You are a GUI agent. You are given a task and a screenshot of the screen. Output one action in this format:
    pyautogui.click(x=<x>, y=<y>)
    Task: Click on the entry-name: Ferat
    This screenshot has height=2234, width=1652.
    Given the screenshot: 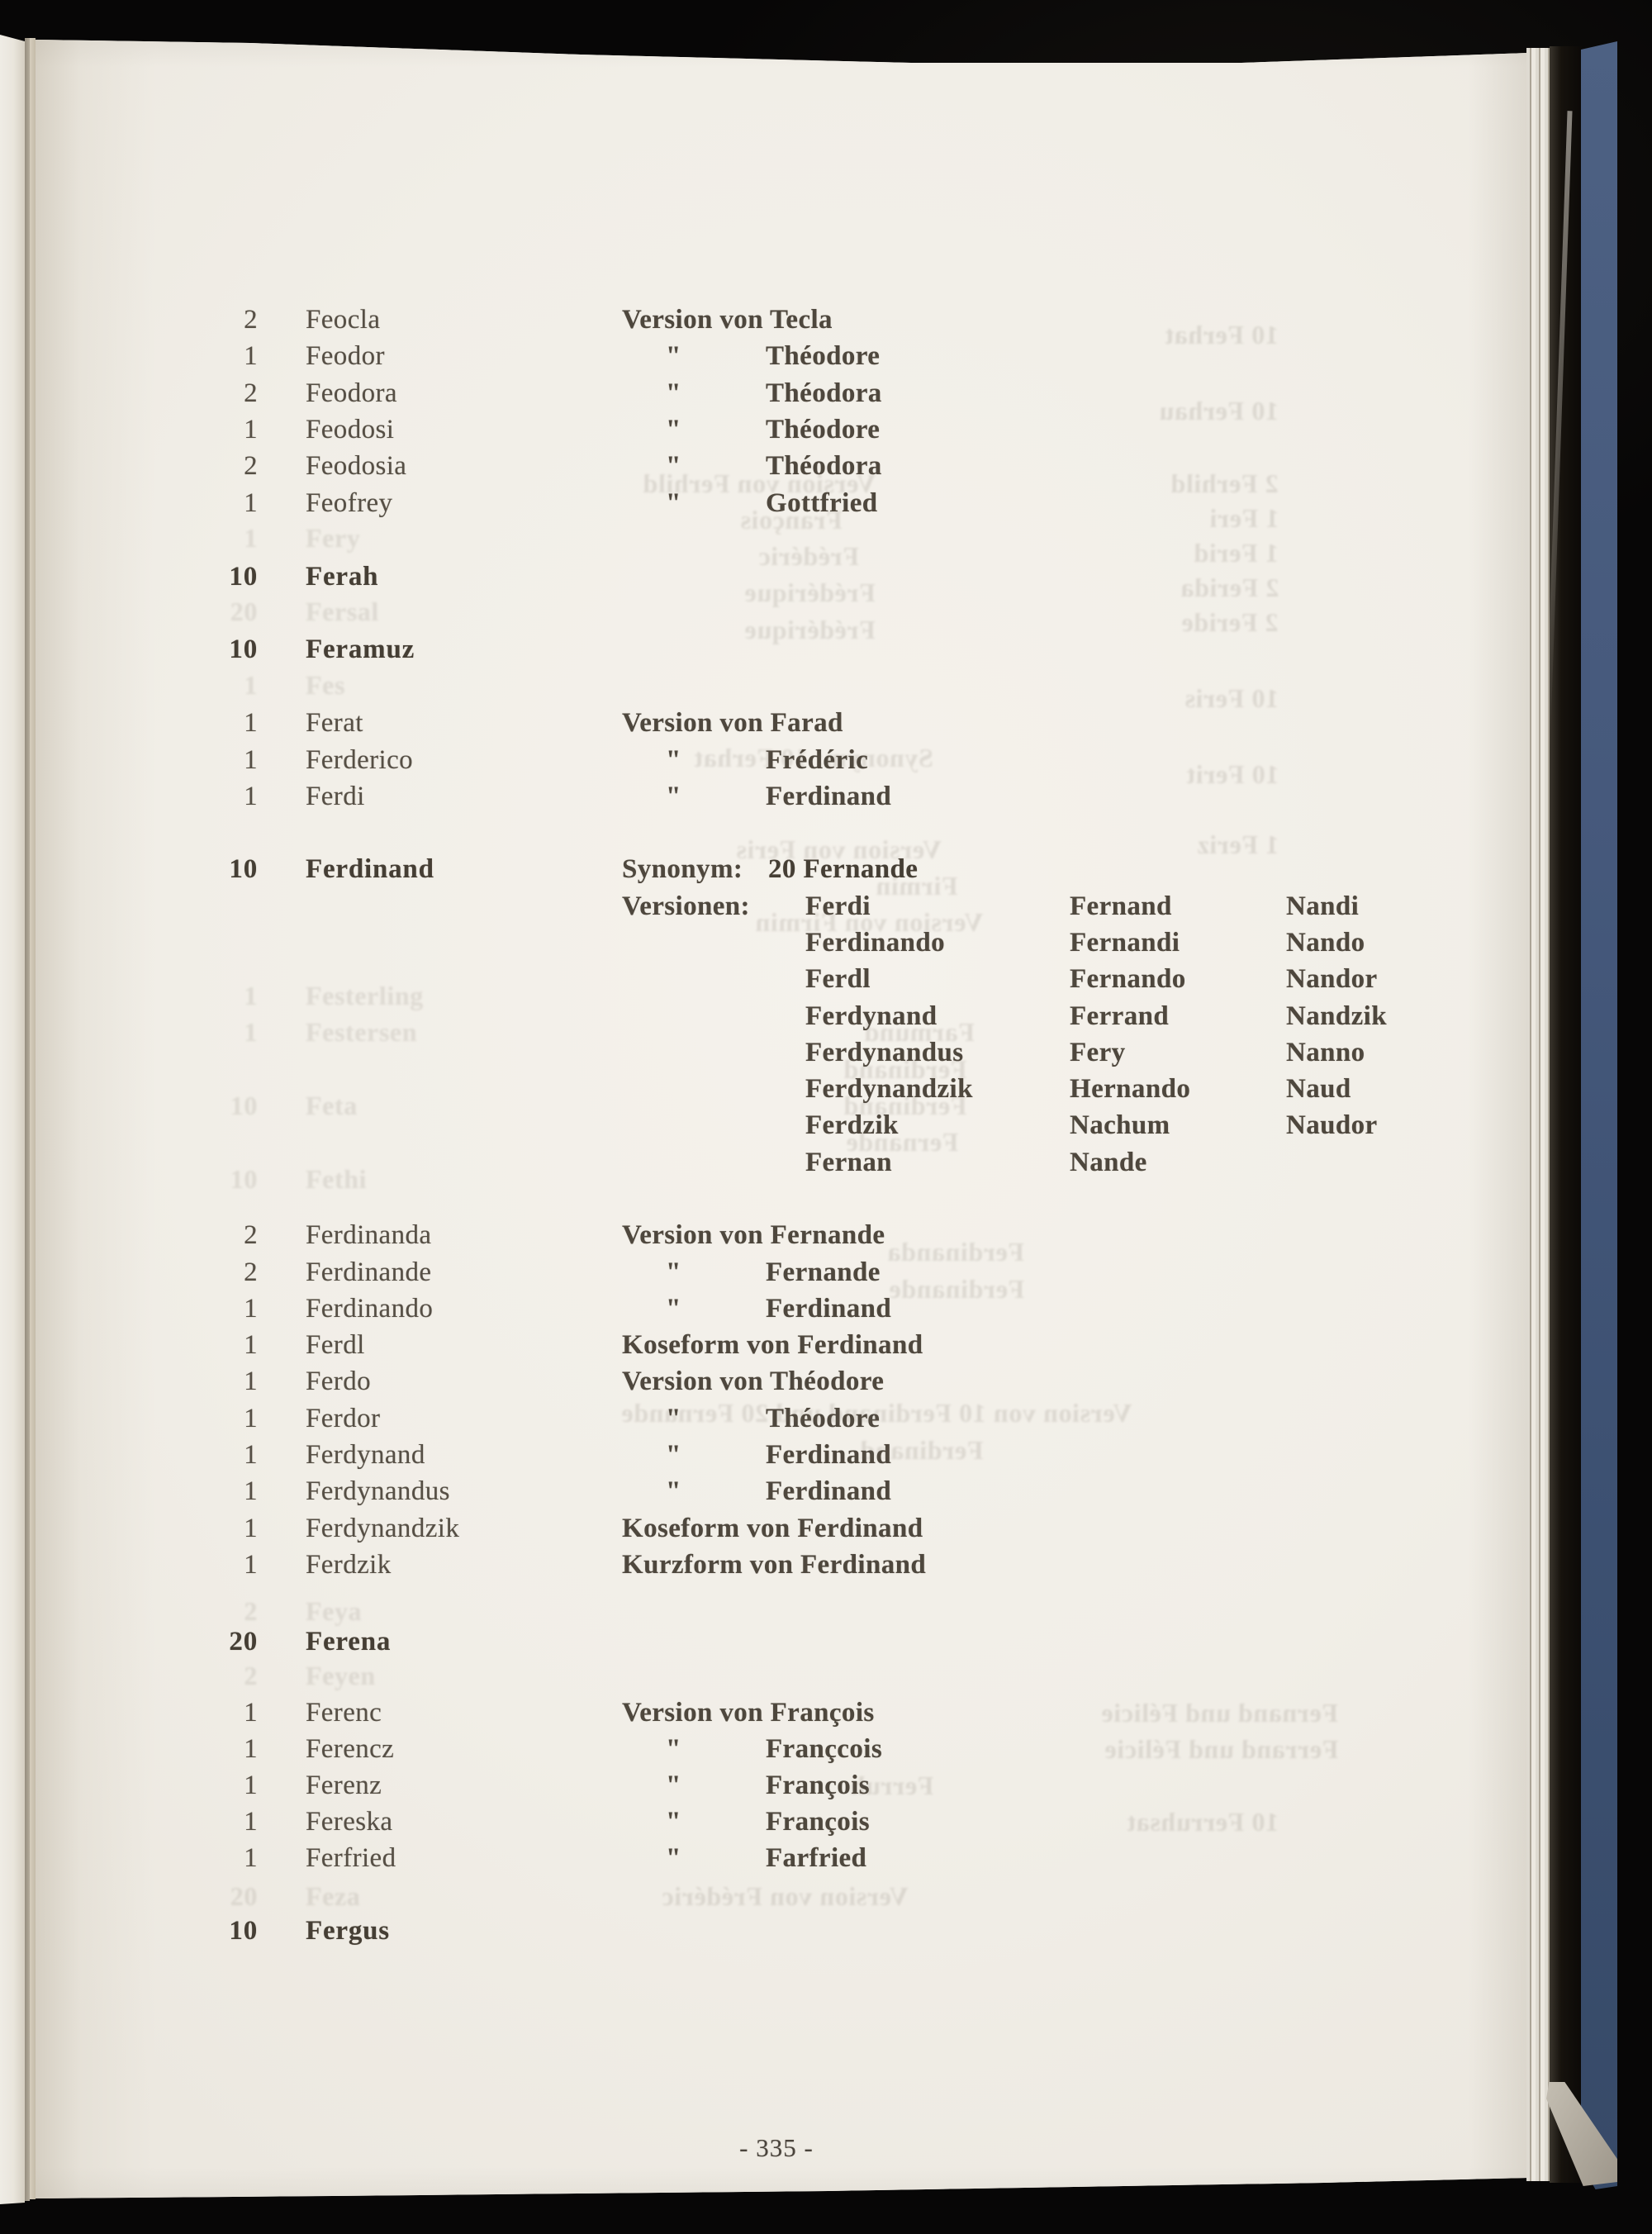 What is the action you would take?
    pyautogui.click(x=334, y=723)
    